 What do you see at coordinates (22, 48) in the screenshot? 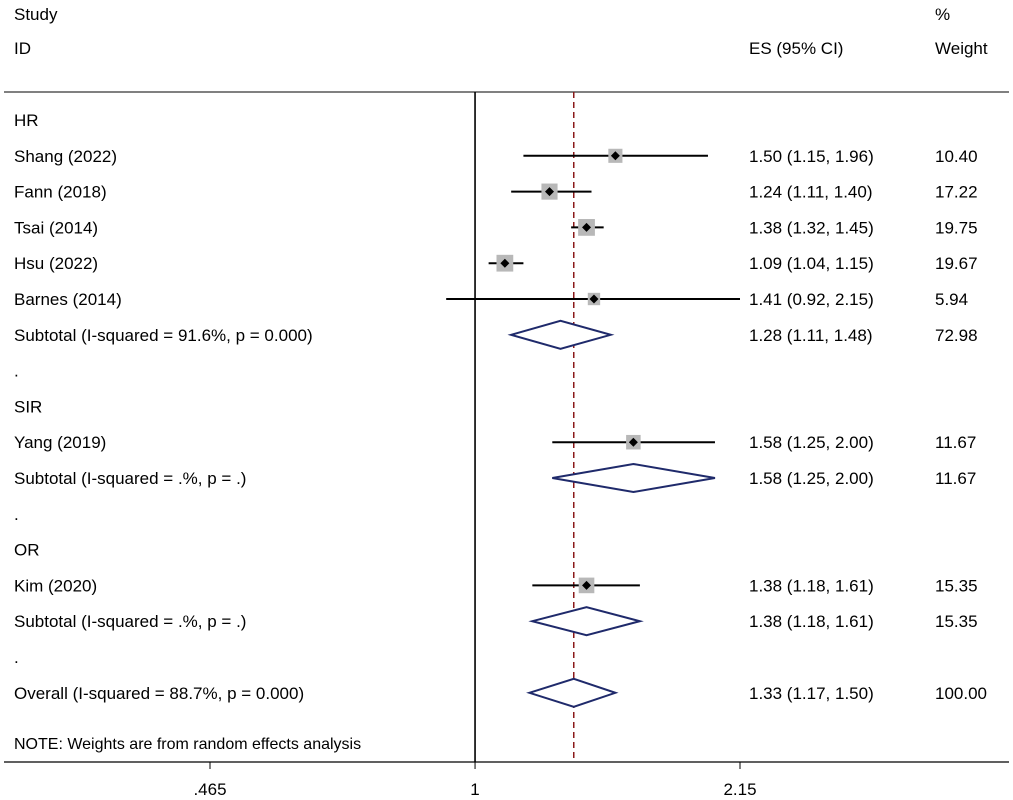
I see `header-id: ID` at bounding box center [22, 48].